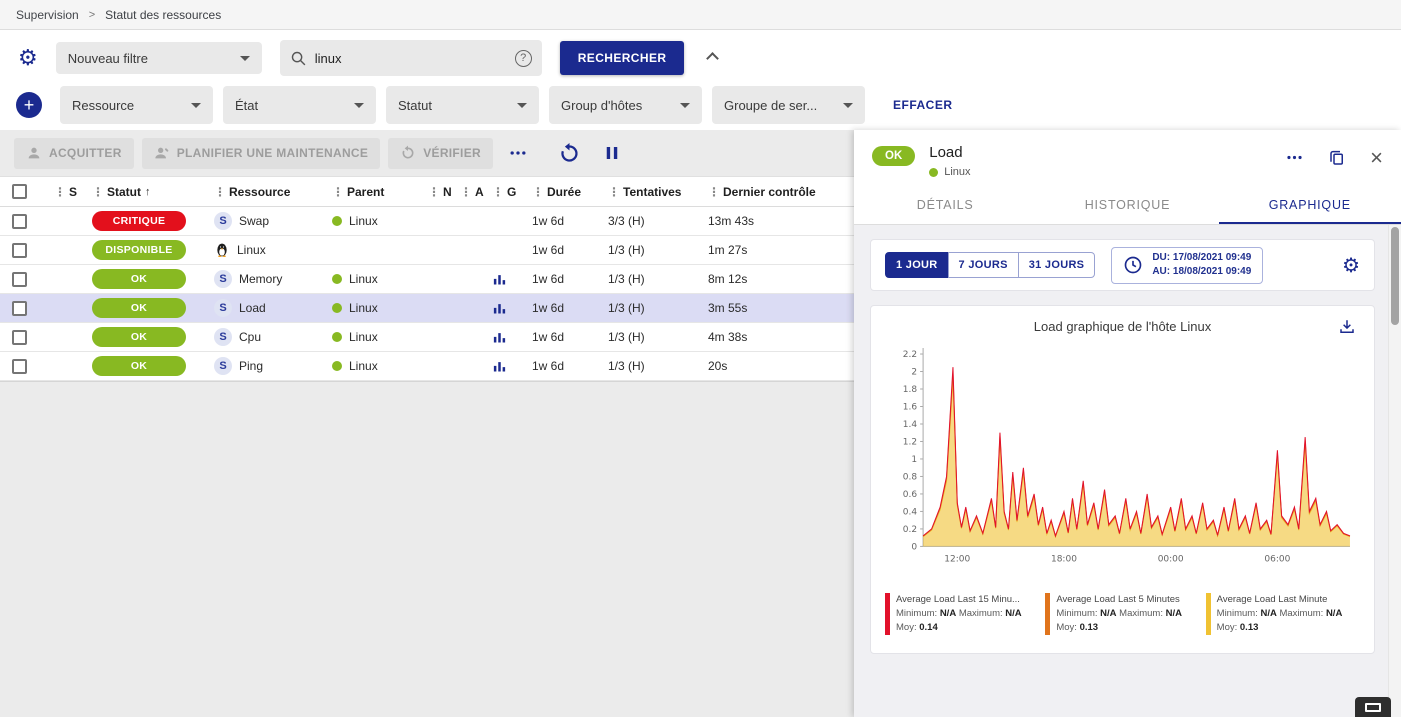  What do you see at coordinates (518, 153) in the screenshot?
I see `more-actions-icon` at bounding box center [518, 153].